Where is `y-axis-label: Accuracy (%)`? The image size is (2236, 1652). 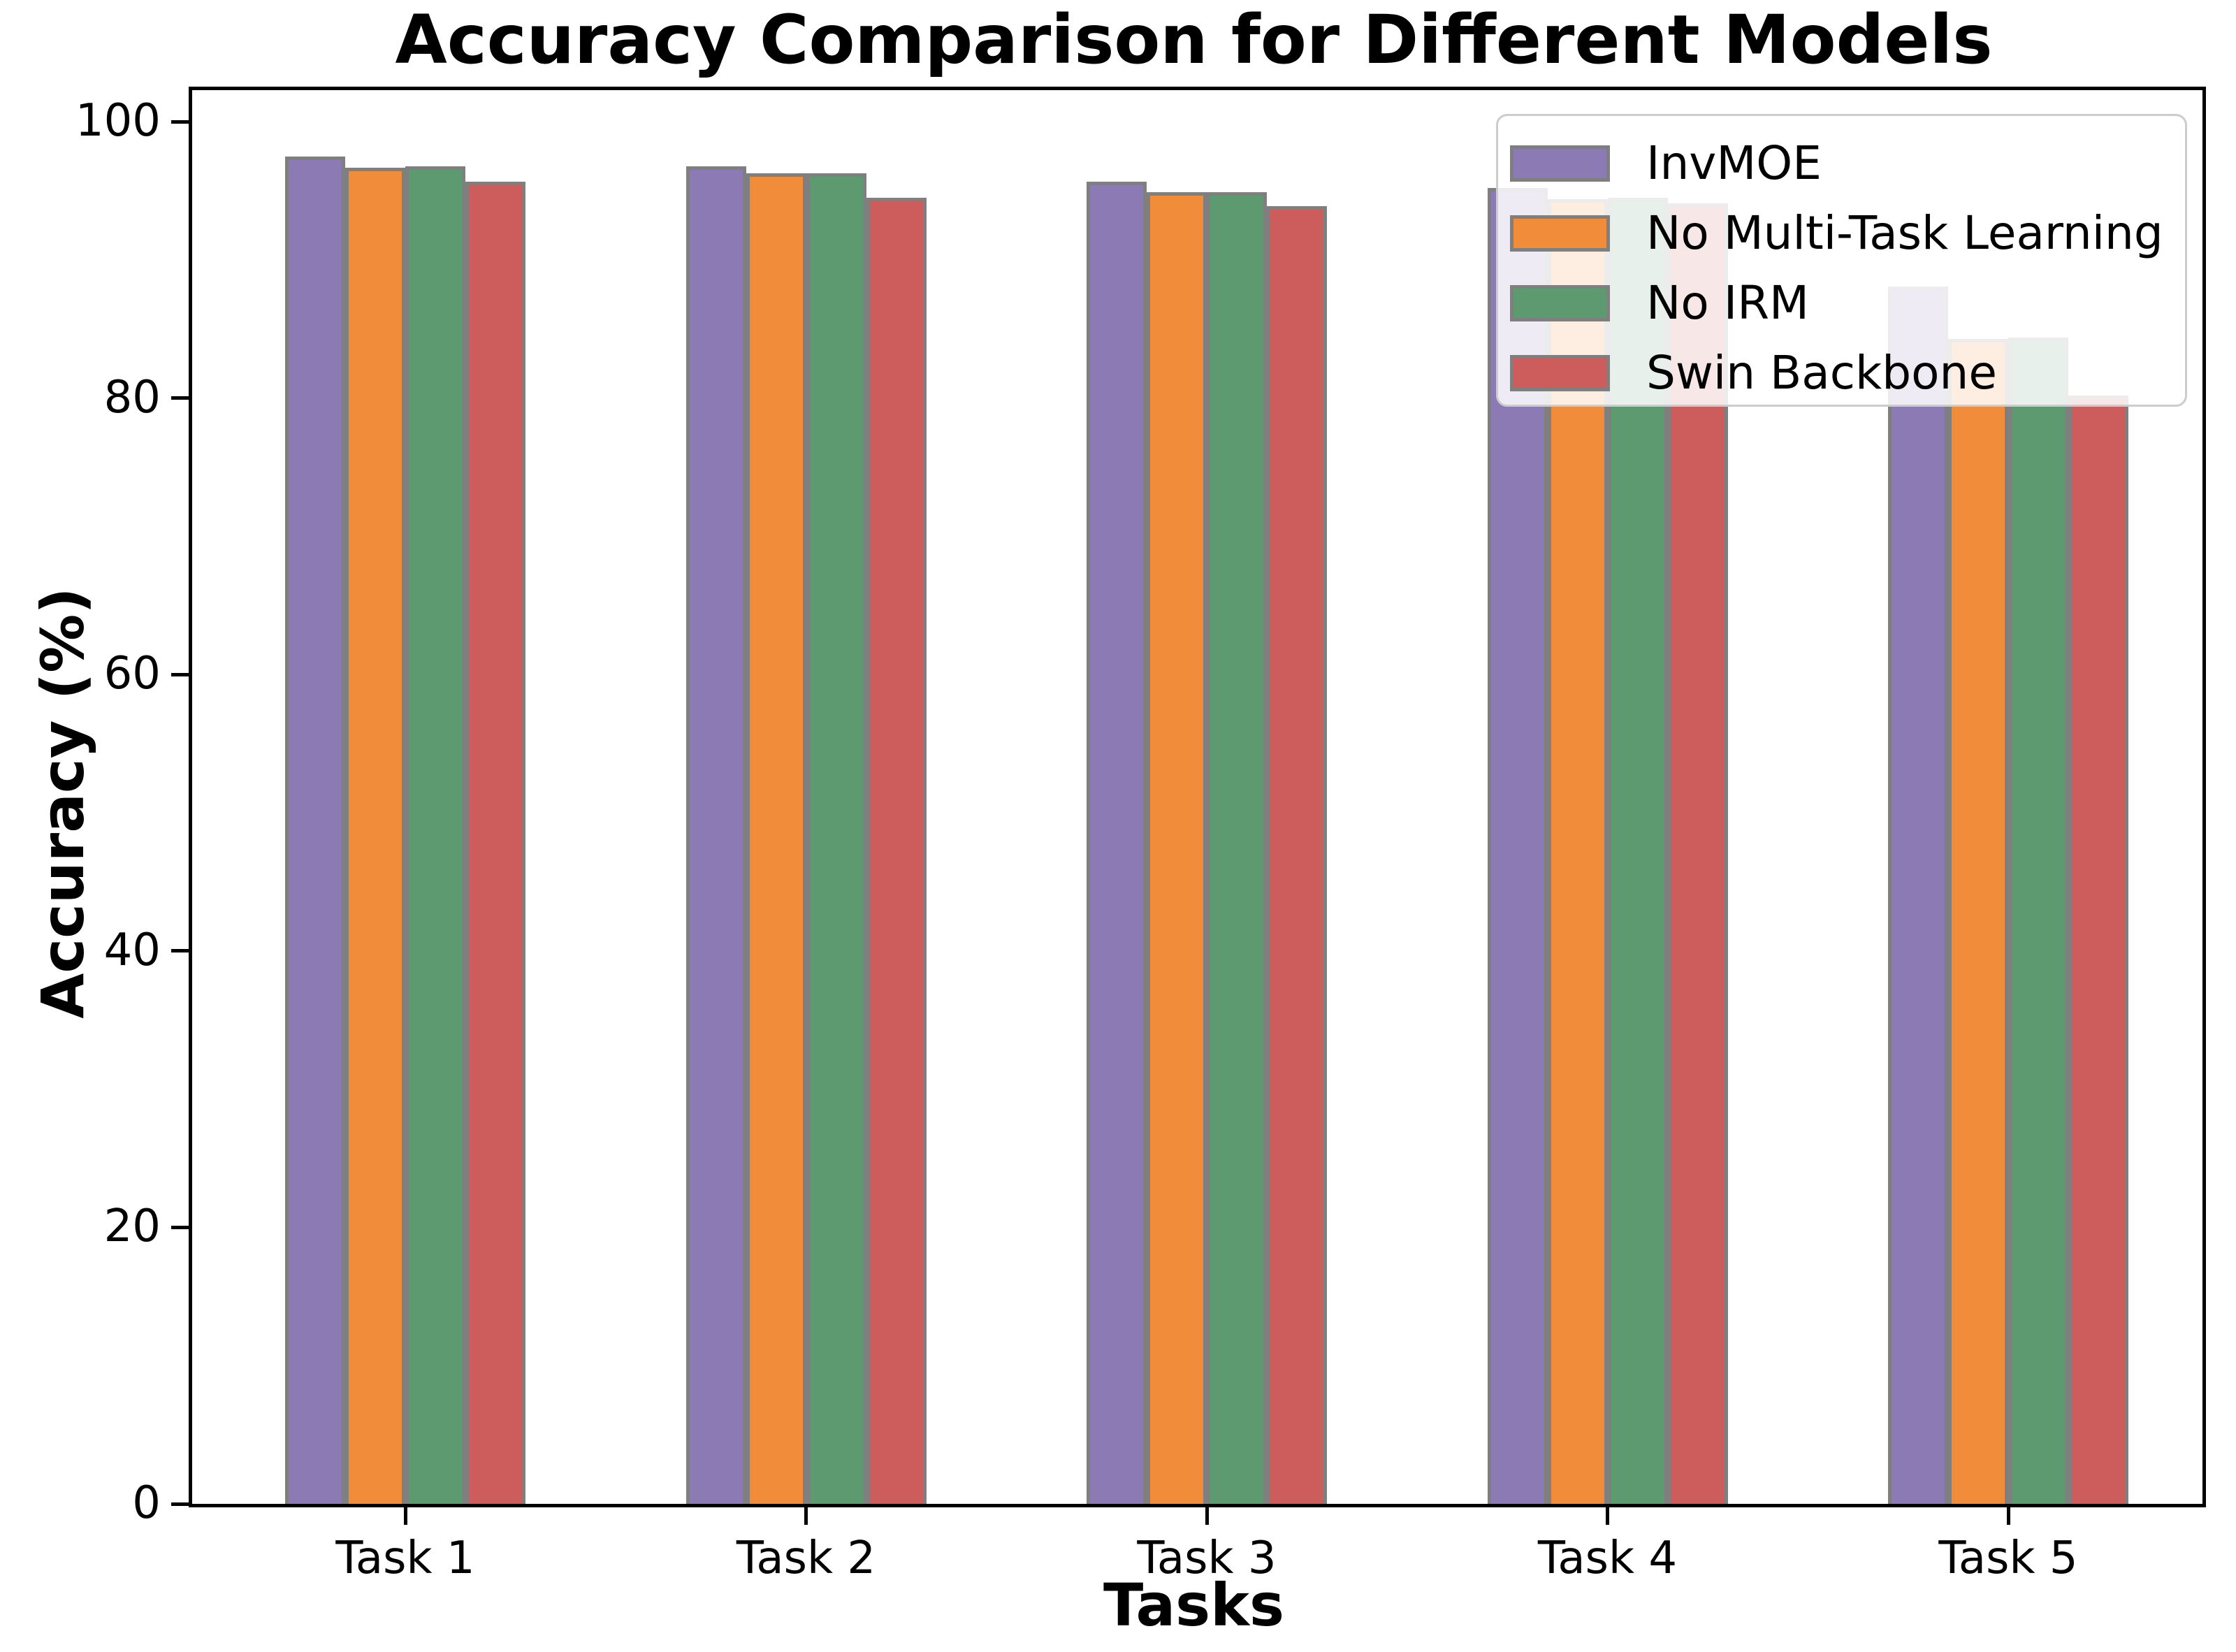
y-axis-label: Accuracy (%) is located at coordinates (63, 803).